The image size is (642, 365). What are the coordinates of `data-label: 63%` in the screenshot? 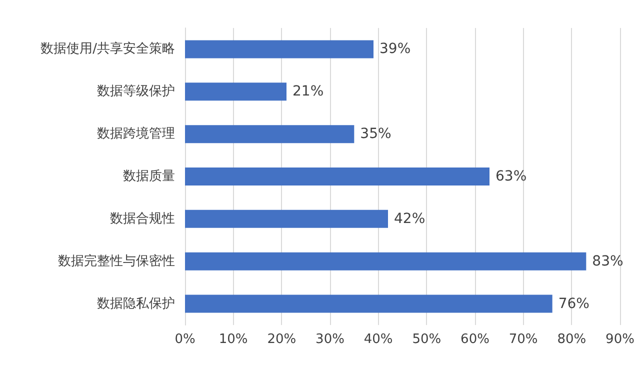 It's located at (511, 176).